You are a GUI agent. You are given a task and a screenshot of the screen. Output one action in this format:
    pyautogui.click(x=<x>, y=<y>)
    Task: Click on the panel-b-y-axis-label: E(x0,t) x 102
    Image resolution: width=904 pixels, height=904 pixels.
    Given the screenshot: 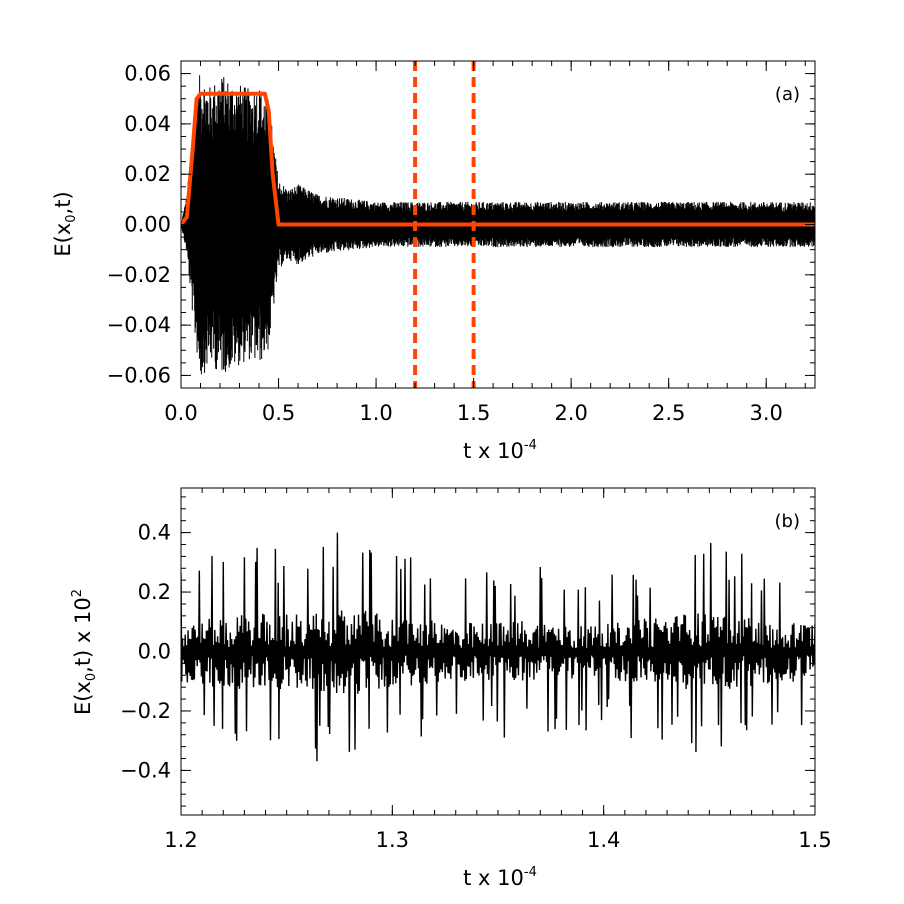 What is the action you would take?
    pyautogui.click(x=84, y=652)
    